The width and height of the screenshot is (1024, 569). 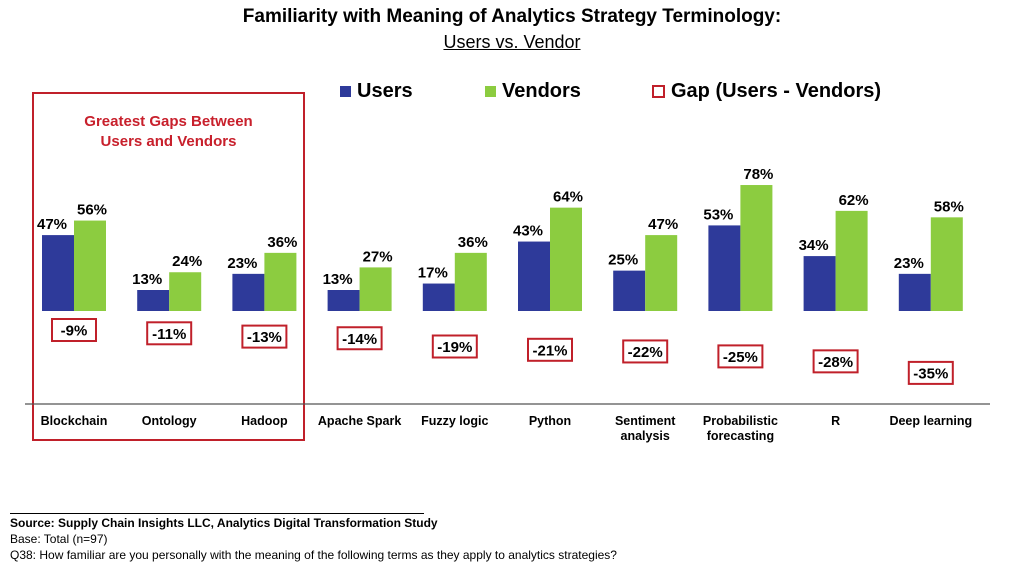 What do you see at coordinates (930, 421) in the screenshot?
I see `category-label: Deep learning` at bounding box center [930, 421].